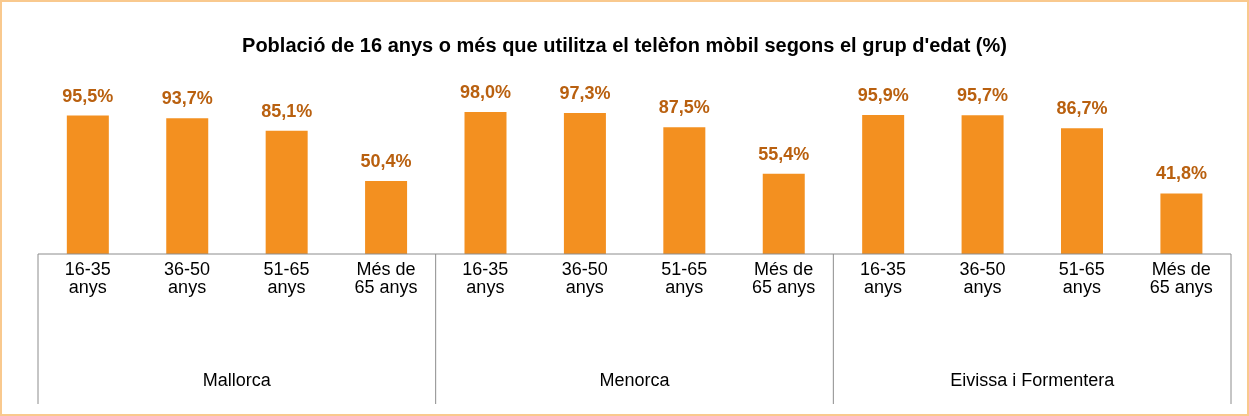  Describe the element at coordinates (983, 95) in the screenshot. I see `data-label: 95,7%` at that location.